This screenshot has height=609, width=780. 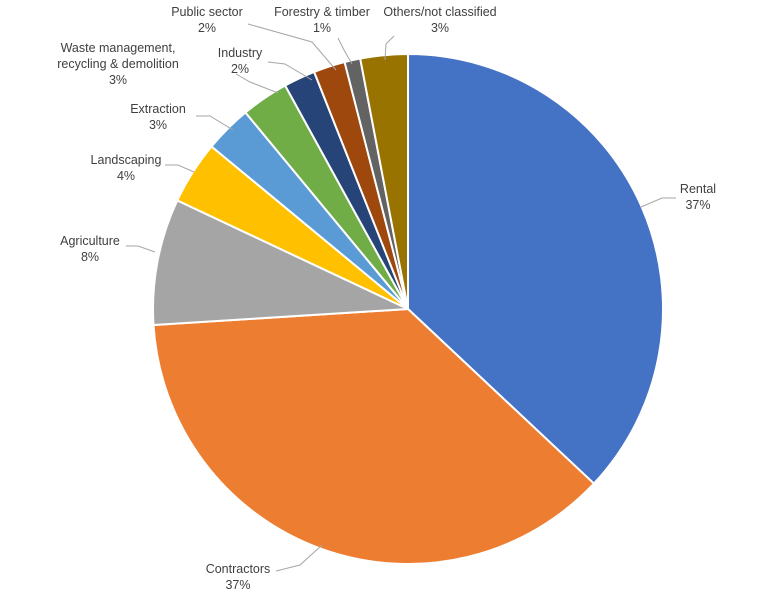 What do you see at coordinates (158, 117) in the screenshot?
I see `data-label-extraction: Extraction 3%` at bounding box center [158, 117].